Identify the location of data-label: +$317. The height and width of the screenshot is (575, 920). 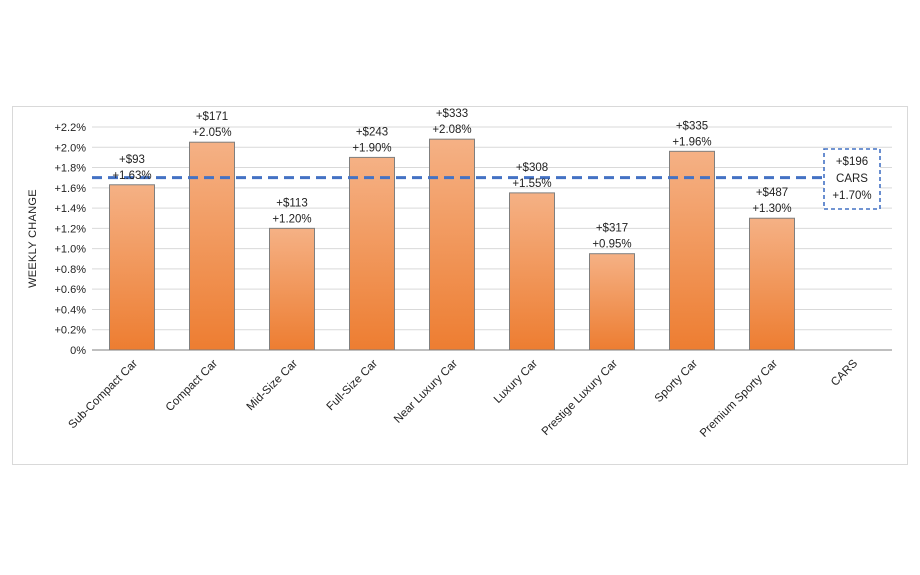
(612, 229).